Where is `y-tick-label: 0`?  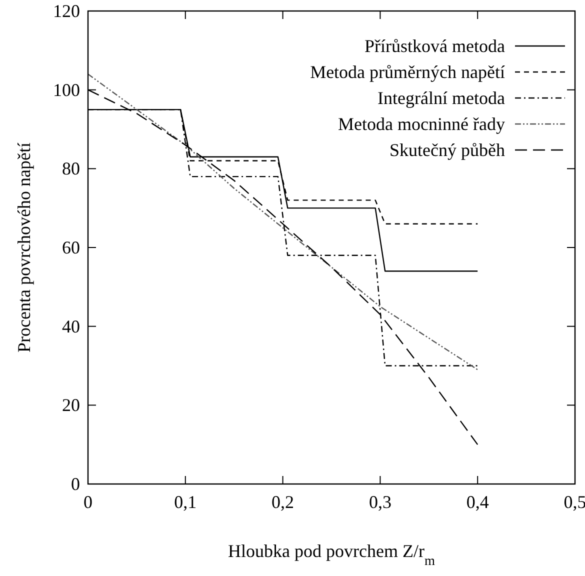
y-tick-label: 0 is located at coordinates (75, 484).